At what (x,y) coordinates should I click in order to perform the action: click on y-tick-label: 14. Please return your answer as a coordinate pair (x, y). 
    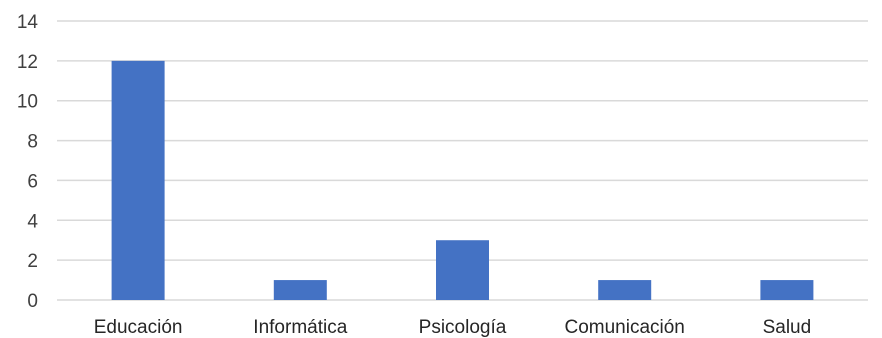
    Looking at the image, I should click on (28, 22).